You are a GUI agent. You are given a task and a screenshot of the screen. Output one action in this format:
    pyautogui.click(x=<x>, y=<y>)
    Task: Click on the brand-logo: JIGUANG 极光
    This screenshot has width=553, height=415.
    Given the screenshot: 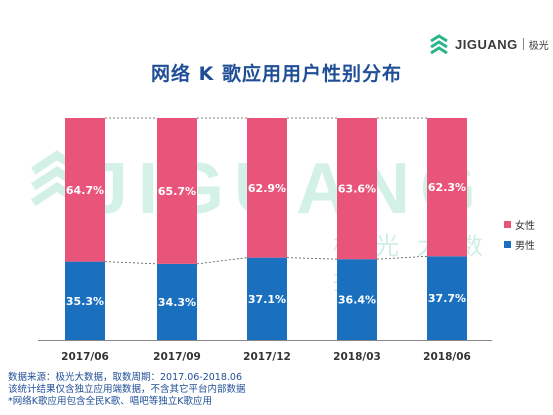 What is the action you would take?
    pyautogui.click(x=488, y=44)
    